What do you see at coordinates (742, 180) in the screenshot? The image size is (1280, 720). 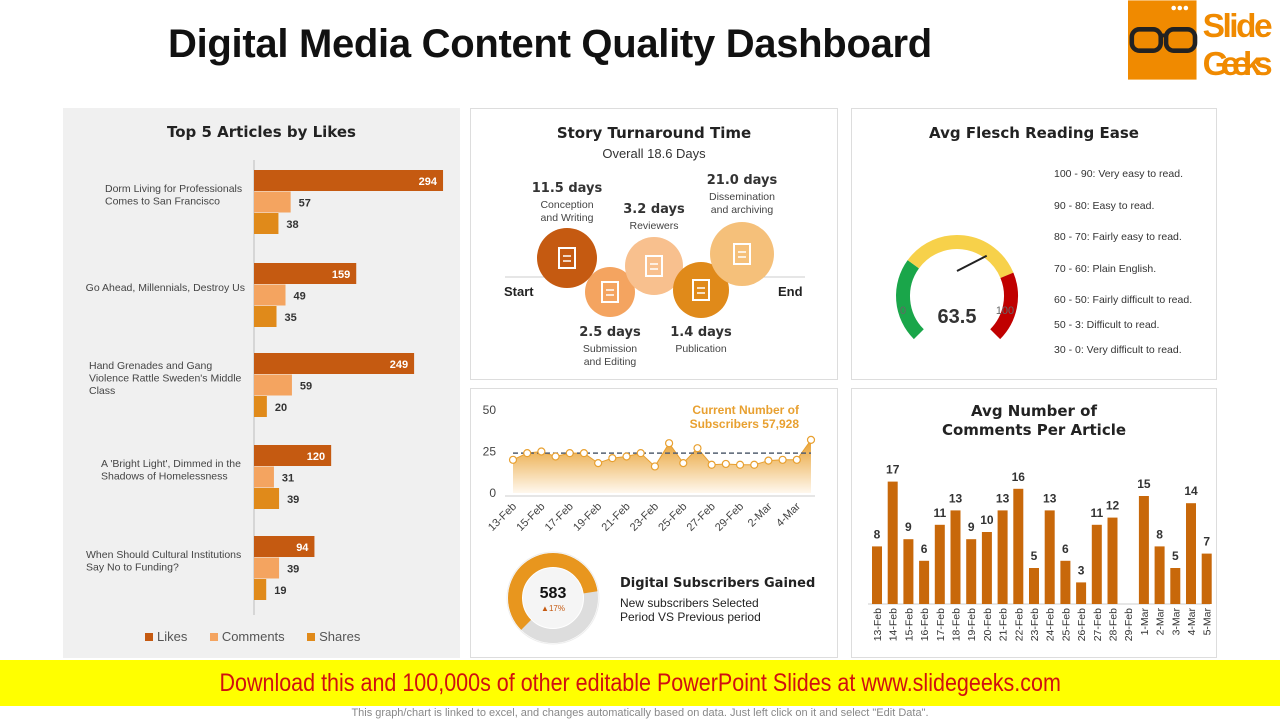 I see `stage-days: 21.0 days` at bounding box center [742, 180].